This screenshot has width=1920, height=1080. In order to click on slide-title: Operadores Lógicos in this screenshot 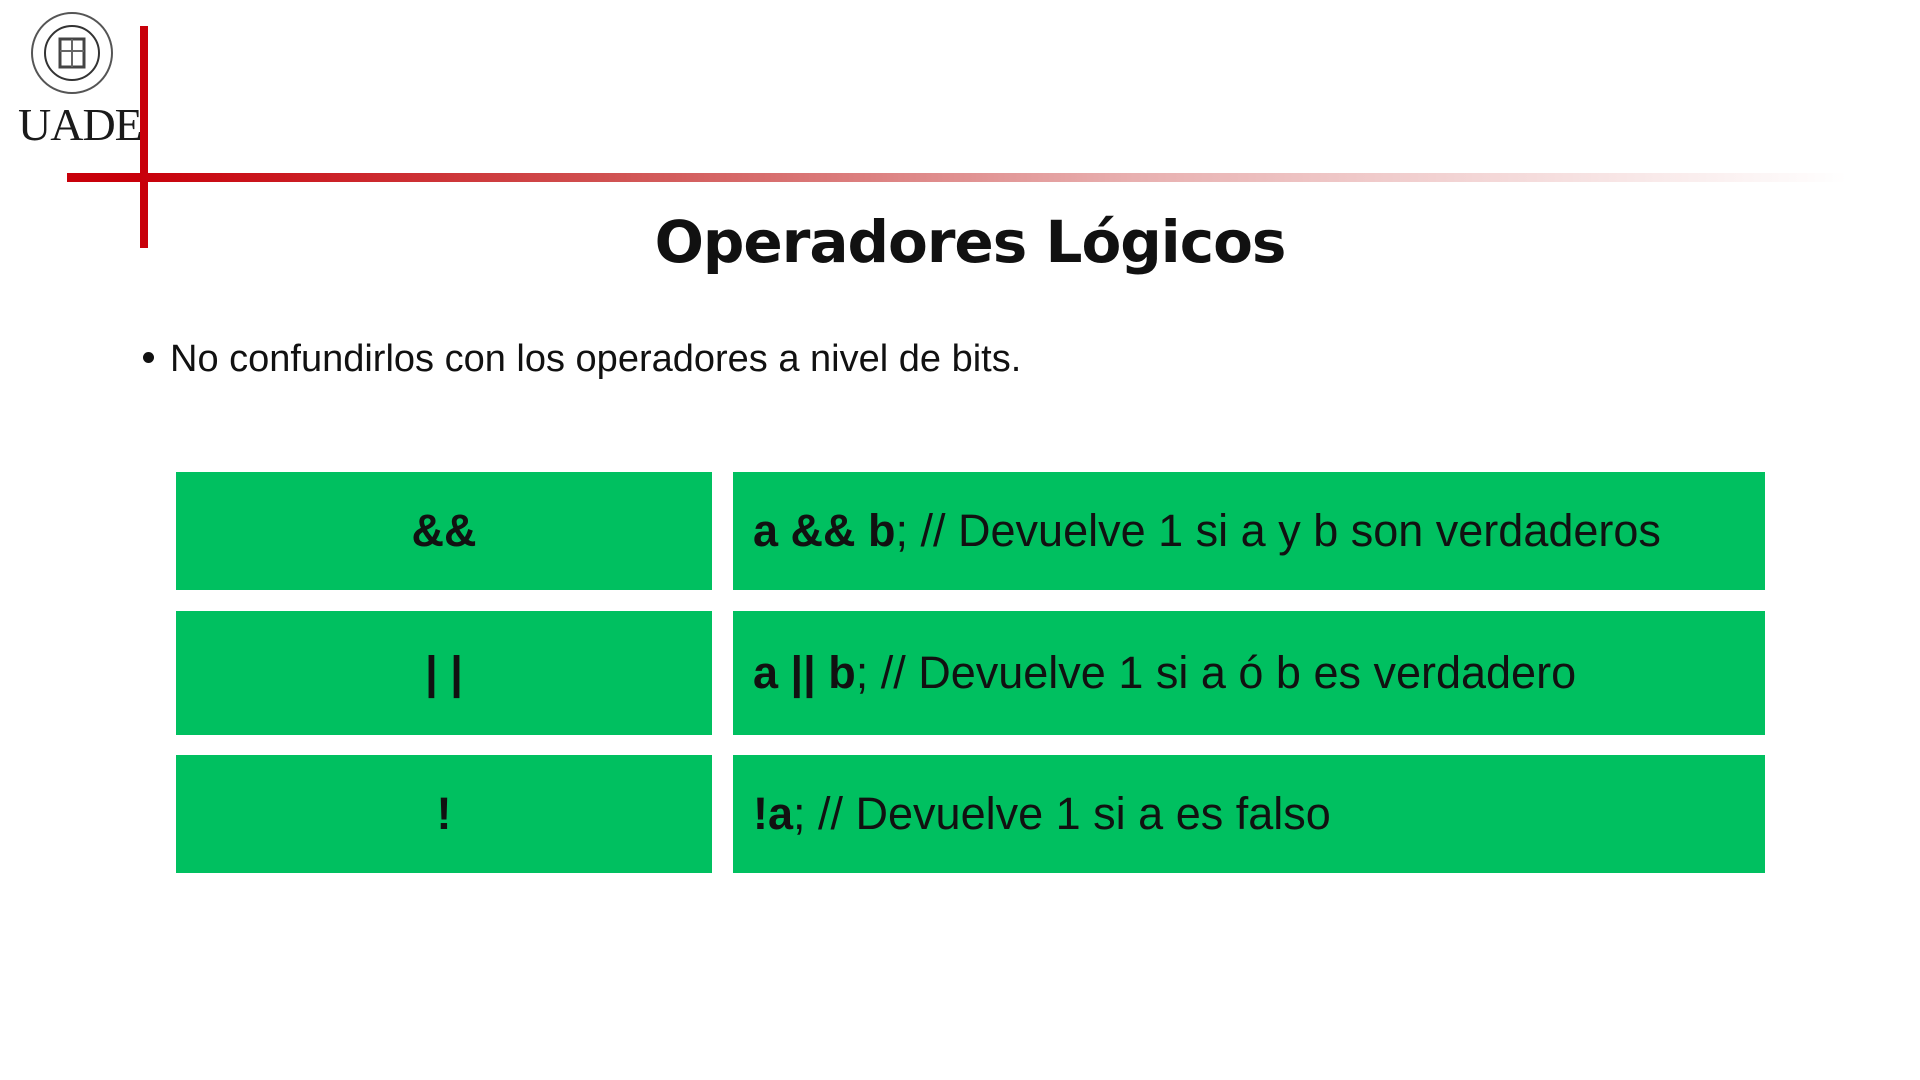, I will do `click(970, 242)`.